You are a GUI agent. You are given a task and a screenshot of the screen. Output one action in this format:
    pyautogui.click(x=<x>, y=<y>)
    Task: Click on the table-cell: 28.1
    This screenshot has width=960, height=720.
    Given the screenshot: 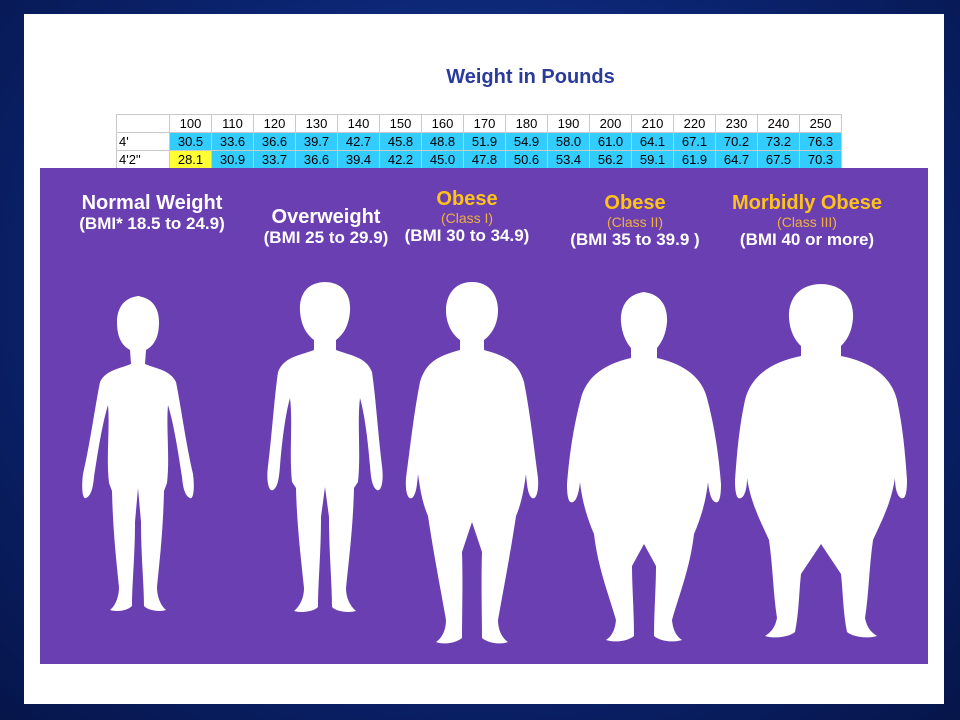 What is the action you would take?
    pyautogui.click(x=190, y=159)
    